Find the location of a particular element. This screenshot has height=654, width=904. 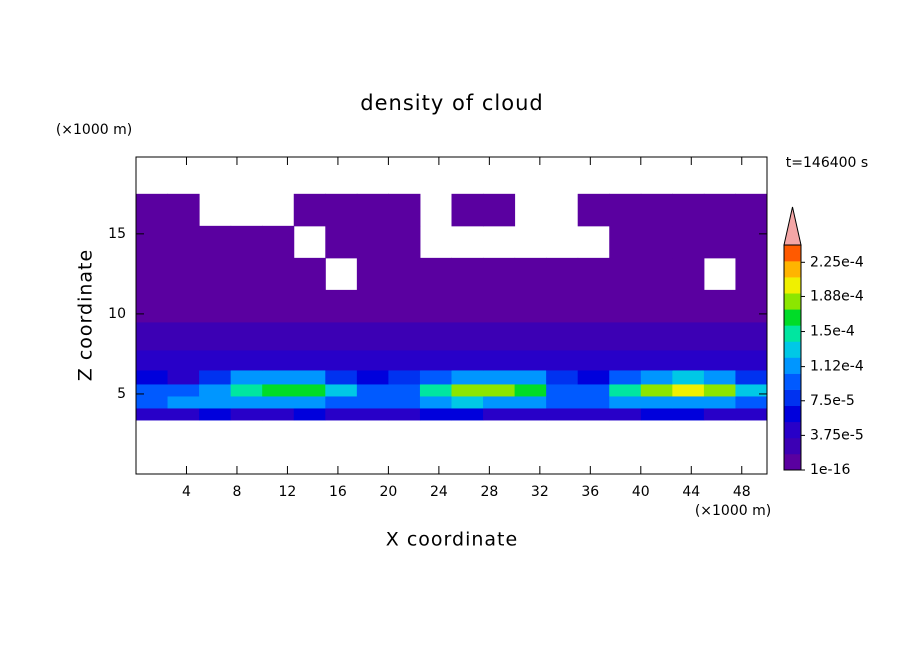

x-tick-label: 16 is located at coordinates (338, 492).